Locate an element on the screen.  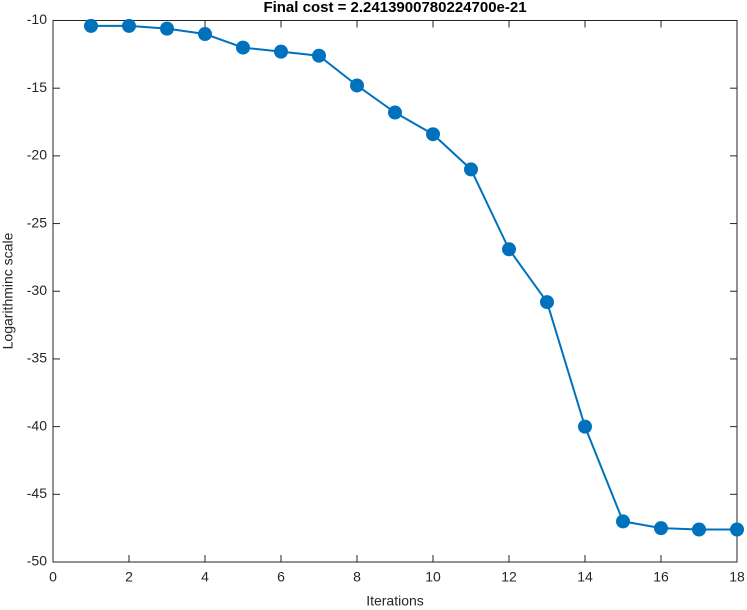
x-tick-label: 14 is located at coordinates (585, 577).